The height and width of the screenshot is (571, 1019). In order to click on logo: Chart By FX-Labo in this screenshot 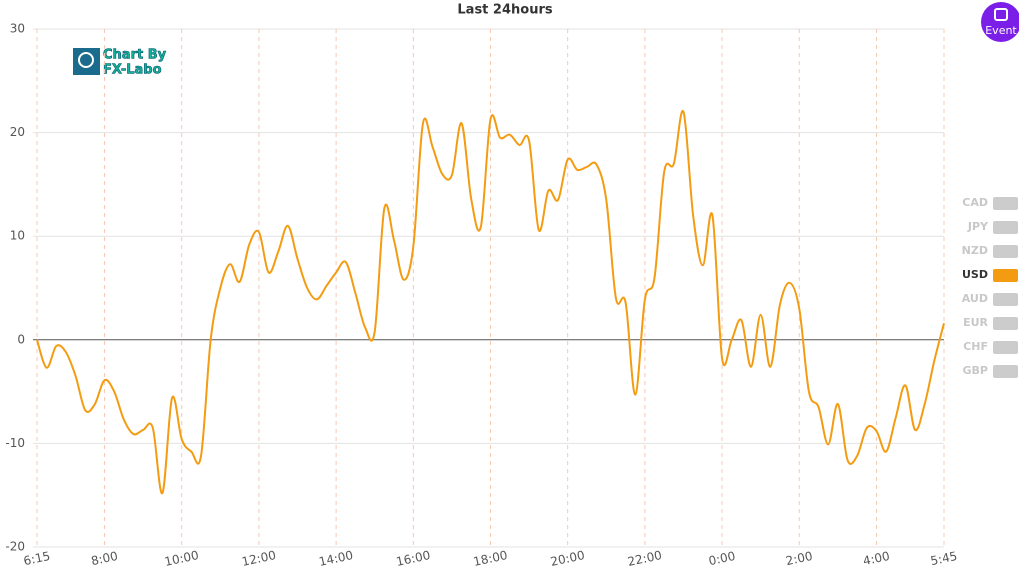, I will do `click(120, 62)`.